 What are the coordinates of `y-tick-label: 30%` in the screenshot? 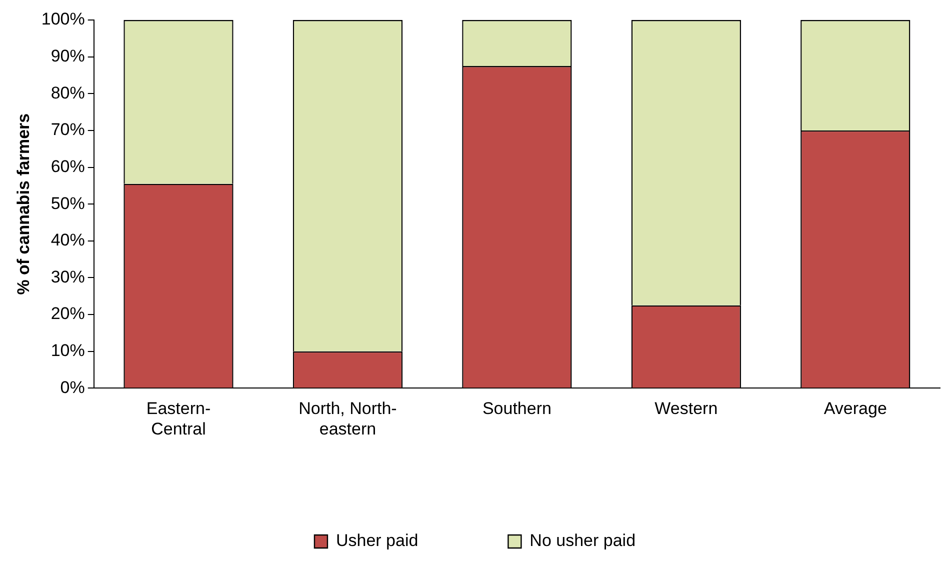 It's located at (67, 276).